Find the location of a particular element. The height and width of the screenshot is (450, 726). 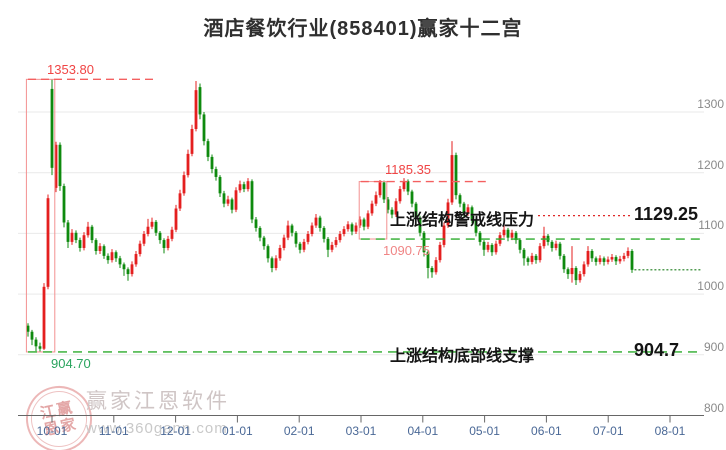

y-axis-label: 900 is located at coordinates (713, 346).